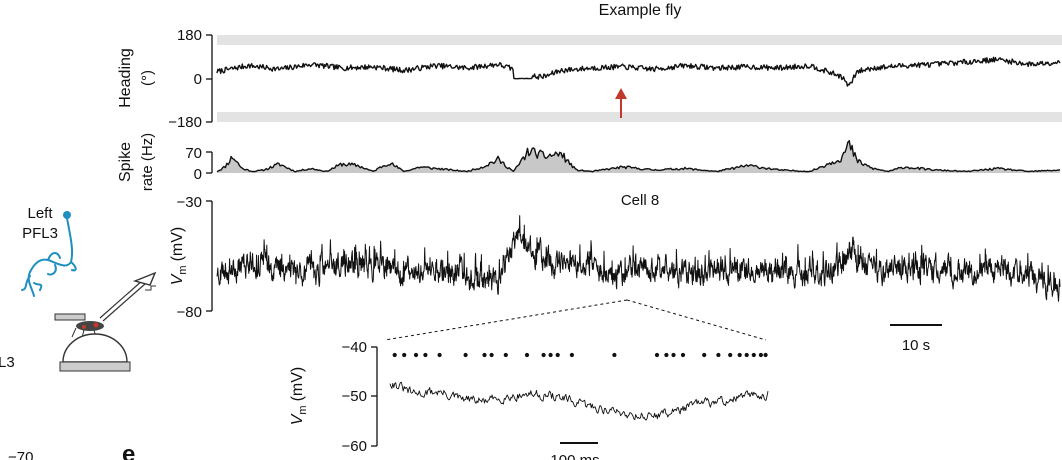  What do you see at coordinates (177, 279) in the screenshot?
I see `vm-y-label-v: V` at bounding box center [177, 279].